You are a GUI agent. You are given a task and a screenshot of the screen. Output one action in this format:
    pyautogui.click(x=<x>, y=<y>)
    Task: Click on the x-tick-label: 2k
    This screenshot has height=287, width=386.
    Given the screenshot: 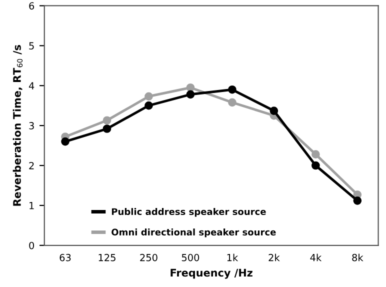 What is the action you would take?
    pyautogui.click(x=274, y=258)
    